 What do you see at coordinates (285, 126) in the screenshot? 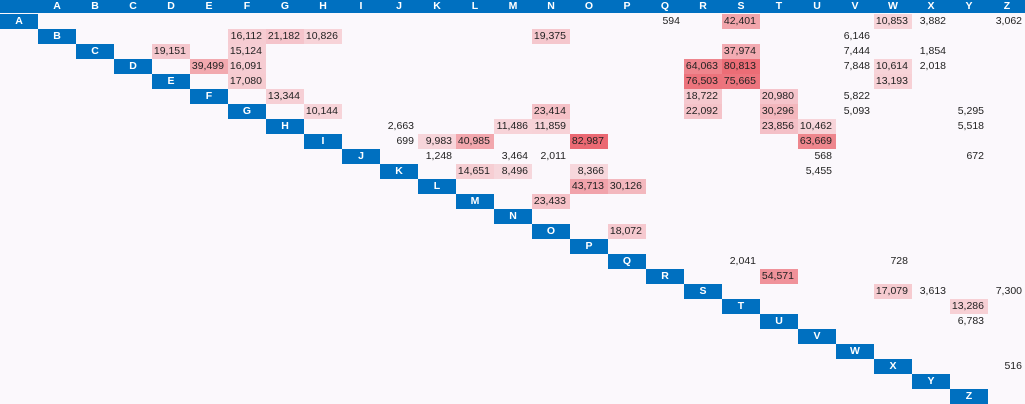
I see `row-header: H` at bounding box center [285, 126].